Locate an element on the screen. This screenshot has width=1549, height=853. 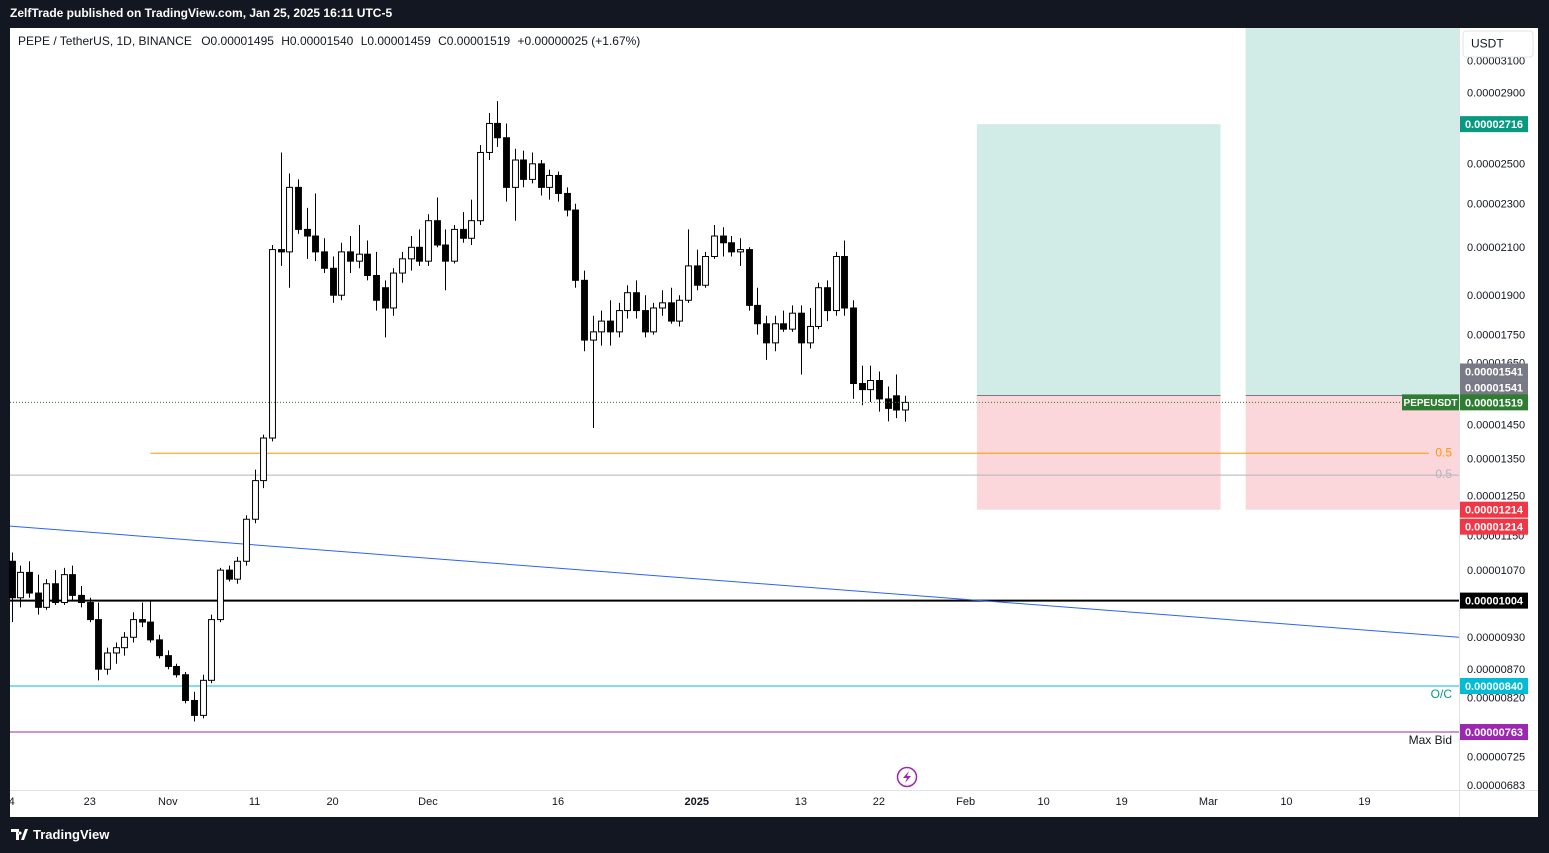
price-tag-label: 0.00000763 is located at coordinates (1494, 733).